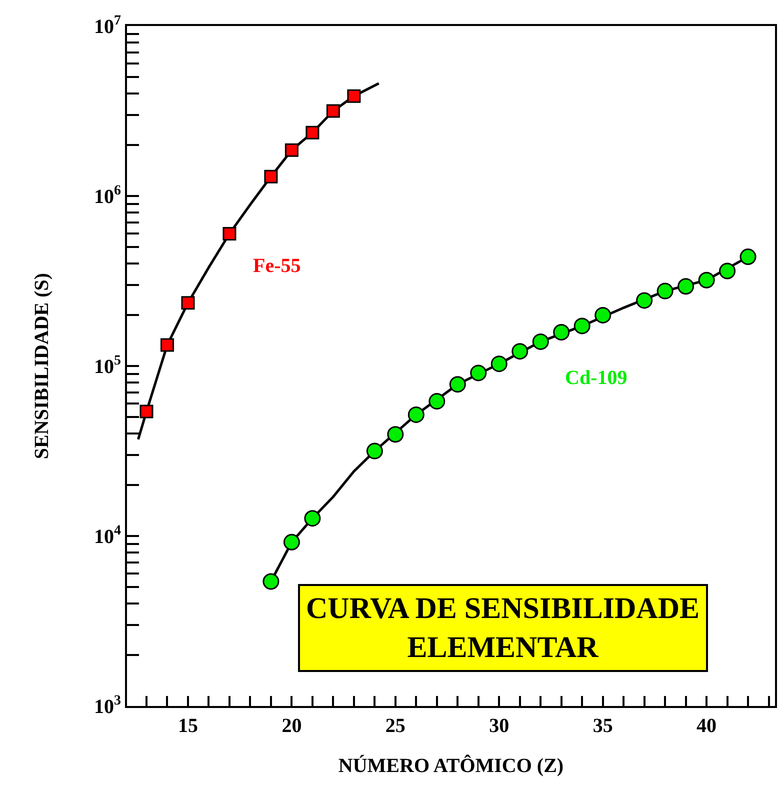 Image resolution: width=781 pixels, height=788 pixels. I want to click on y-tick-label: 10$^{3}$, so click(107, 706).